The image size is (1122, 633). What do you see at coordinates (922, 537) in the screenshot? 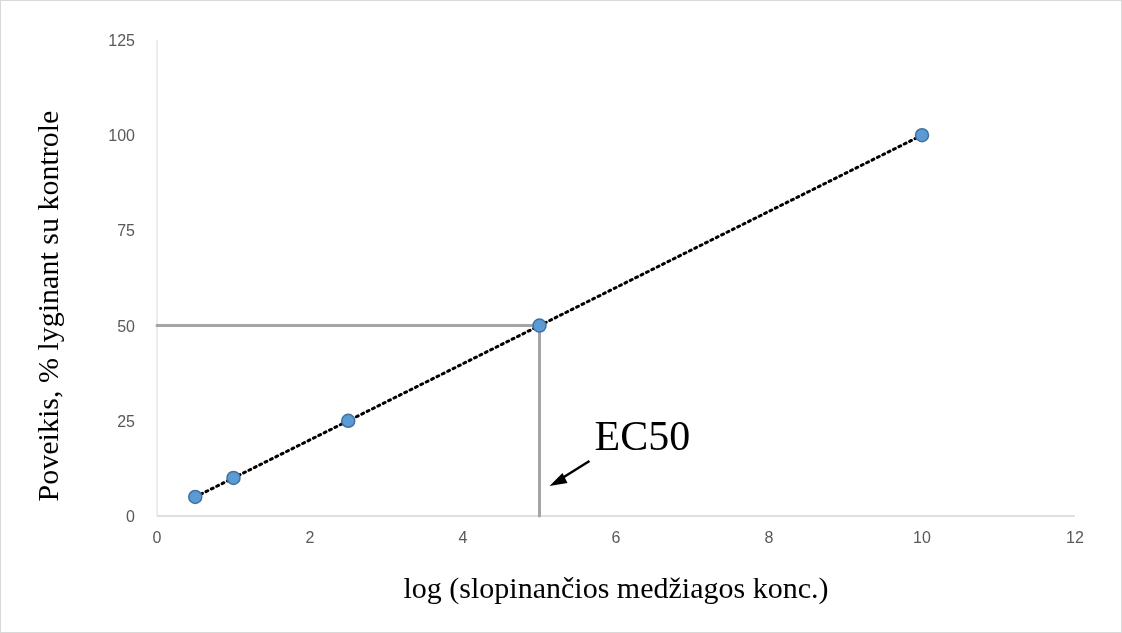
I see `x-tick-label: 10` at bounding box center [922, 537].